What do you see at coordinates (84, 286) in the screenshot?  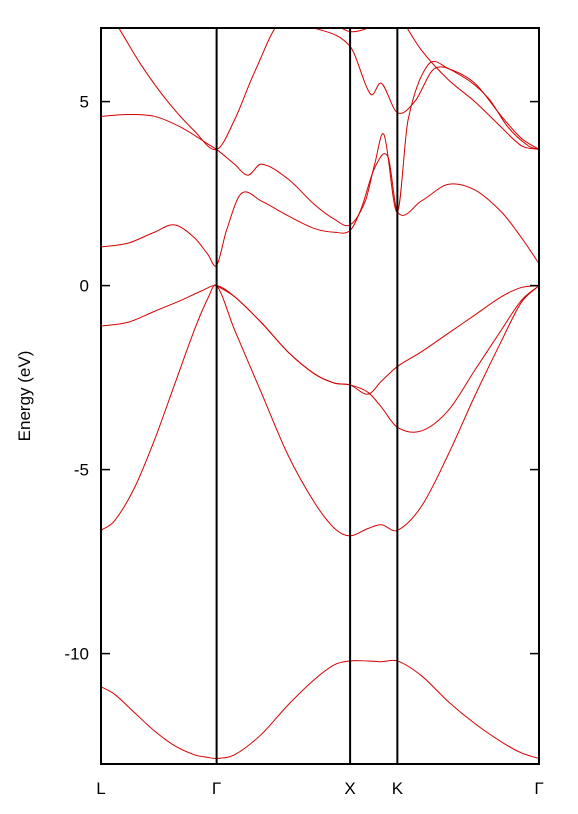 I see `y-tick-label-1: 0` at bounding box center [84, 286].